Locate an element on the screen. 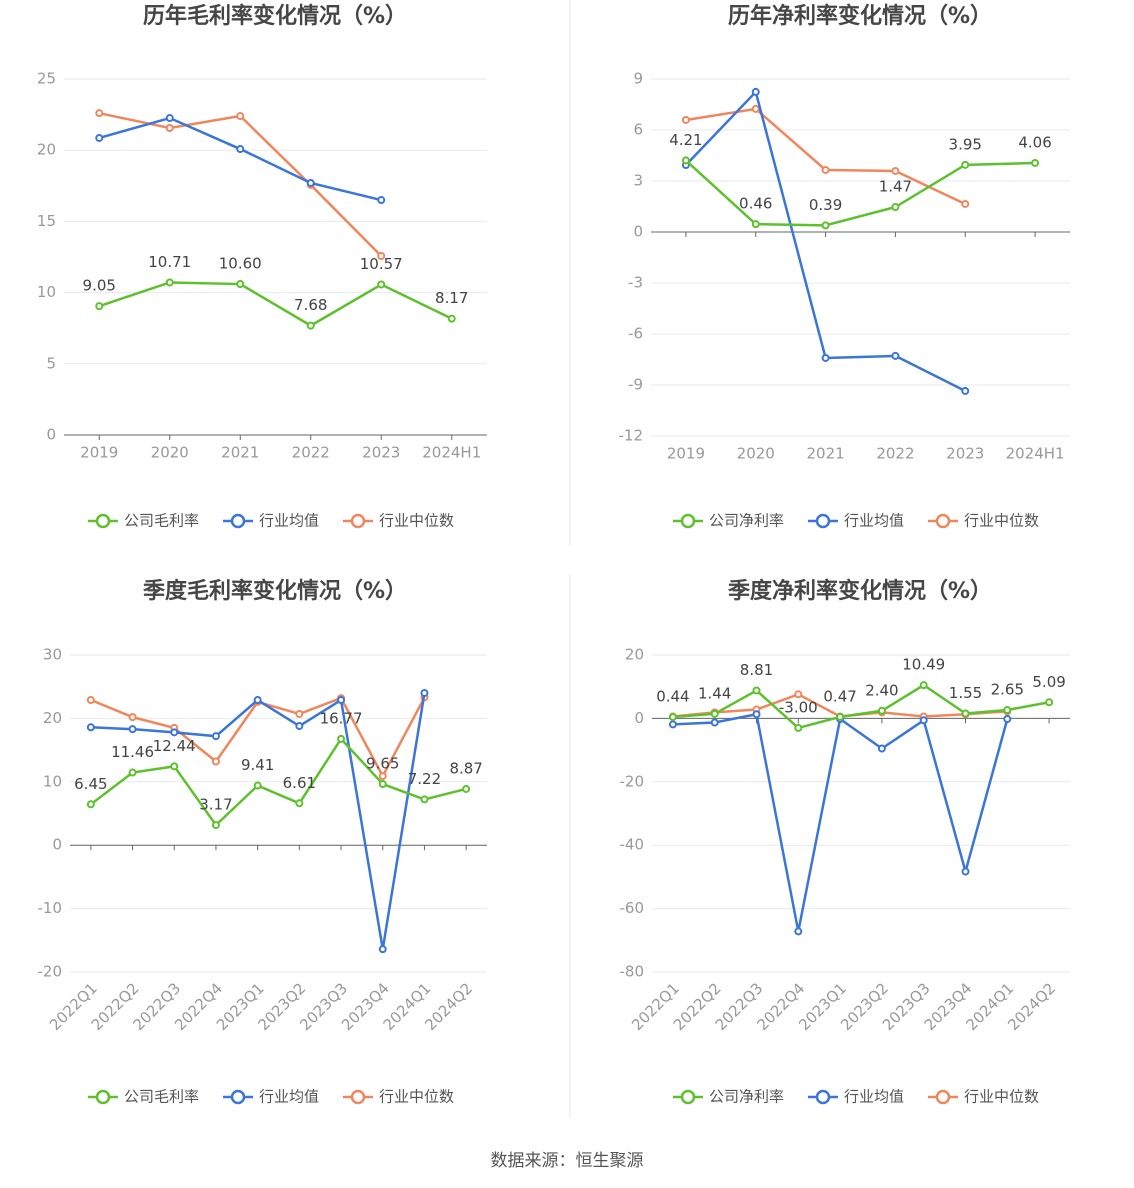 The height and width of the screenshot is (1188, 1134). y-tick-label: -3 is located at coordinates (635, 283).